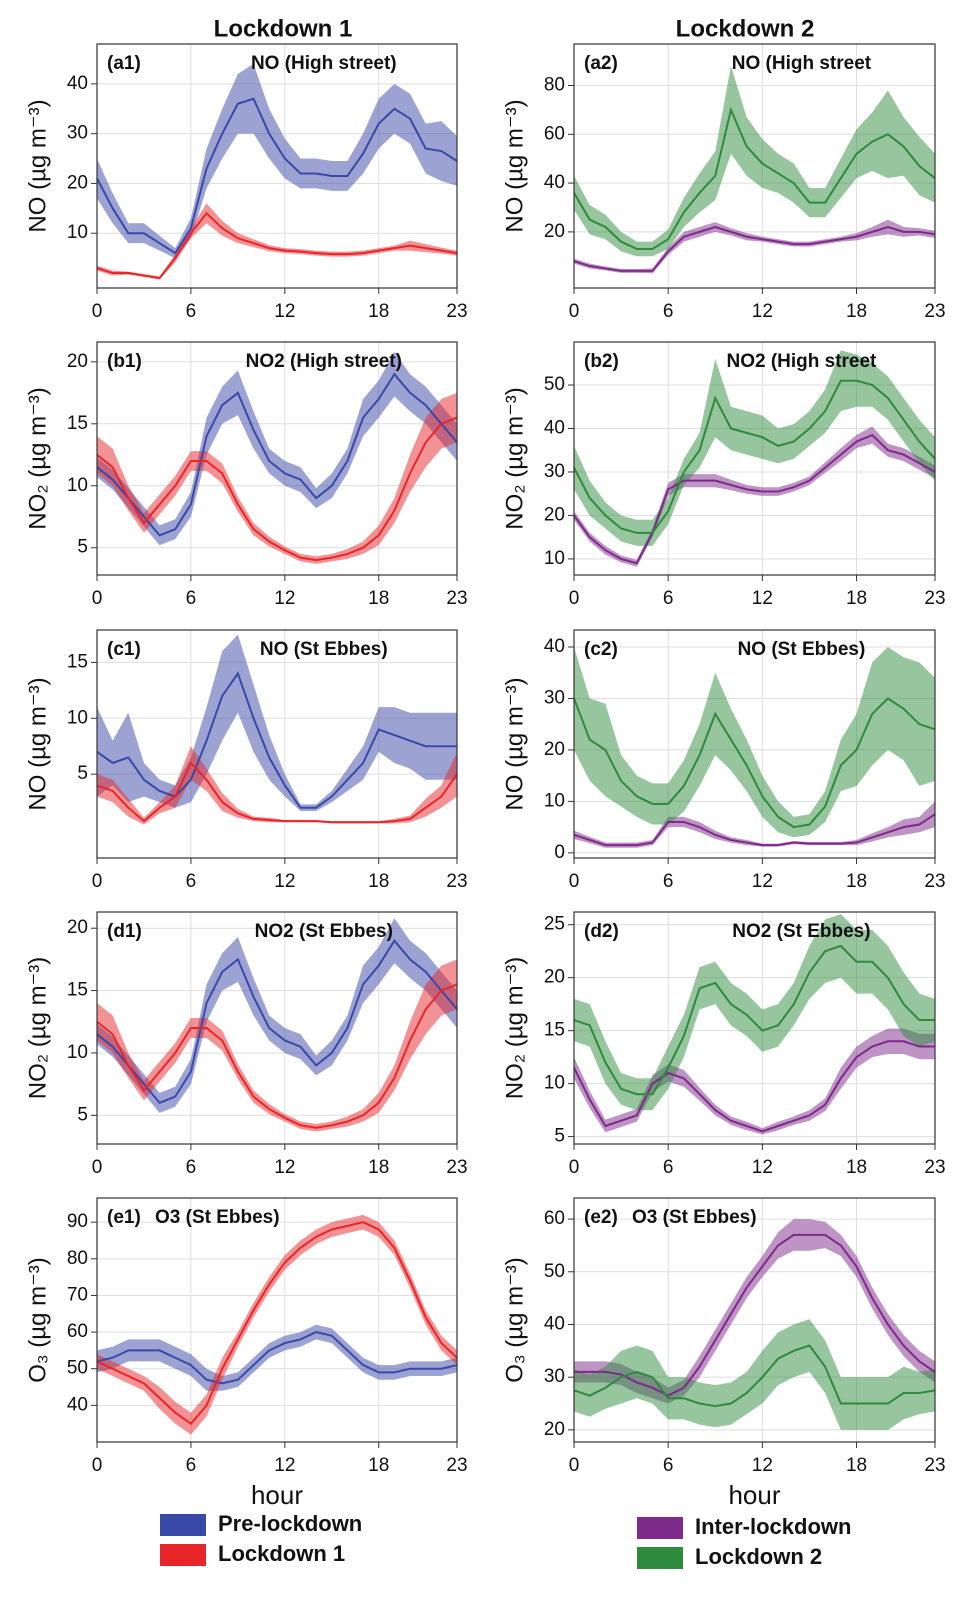 The image size is (971, 1600). Describe the element at coordinates (802, 649) in the screenshot. I see `panel-title: NO (St Ebbes)` at that location.